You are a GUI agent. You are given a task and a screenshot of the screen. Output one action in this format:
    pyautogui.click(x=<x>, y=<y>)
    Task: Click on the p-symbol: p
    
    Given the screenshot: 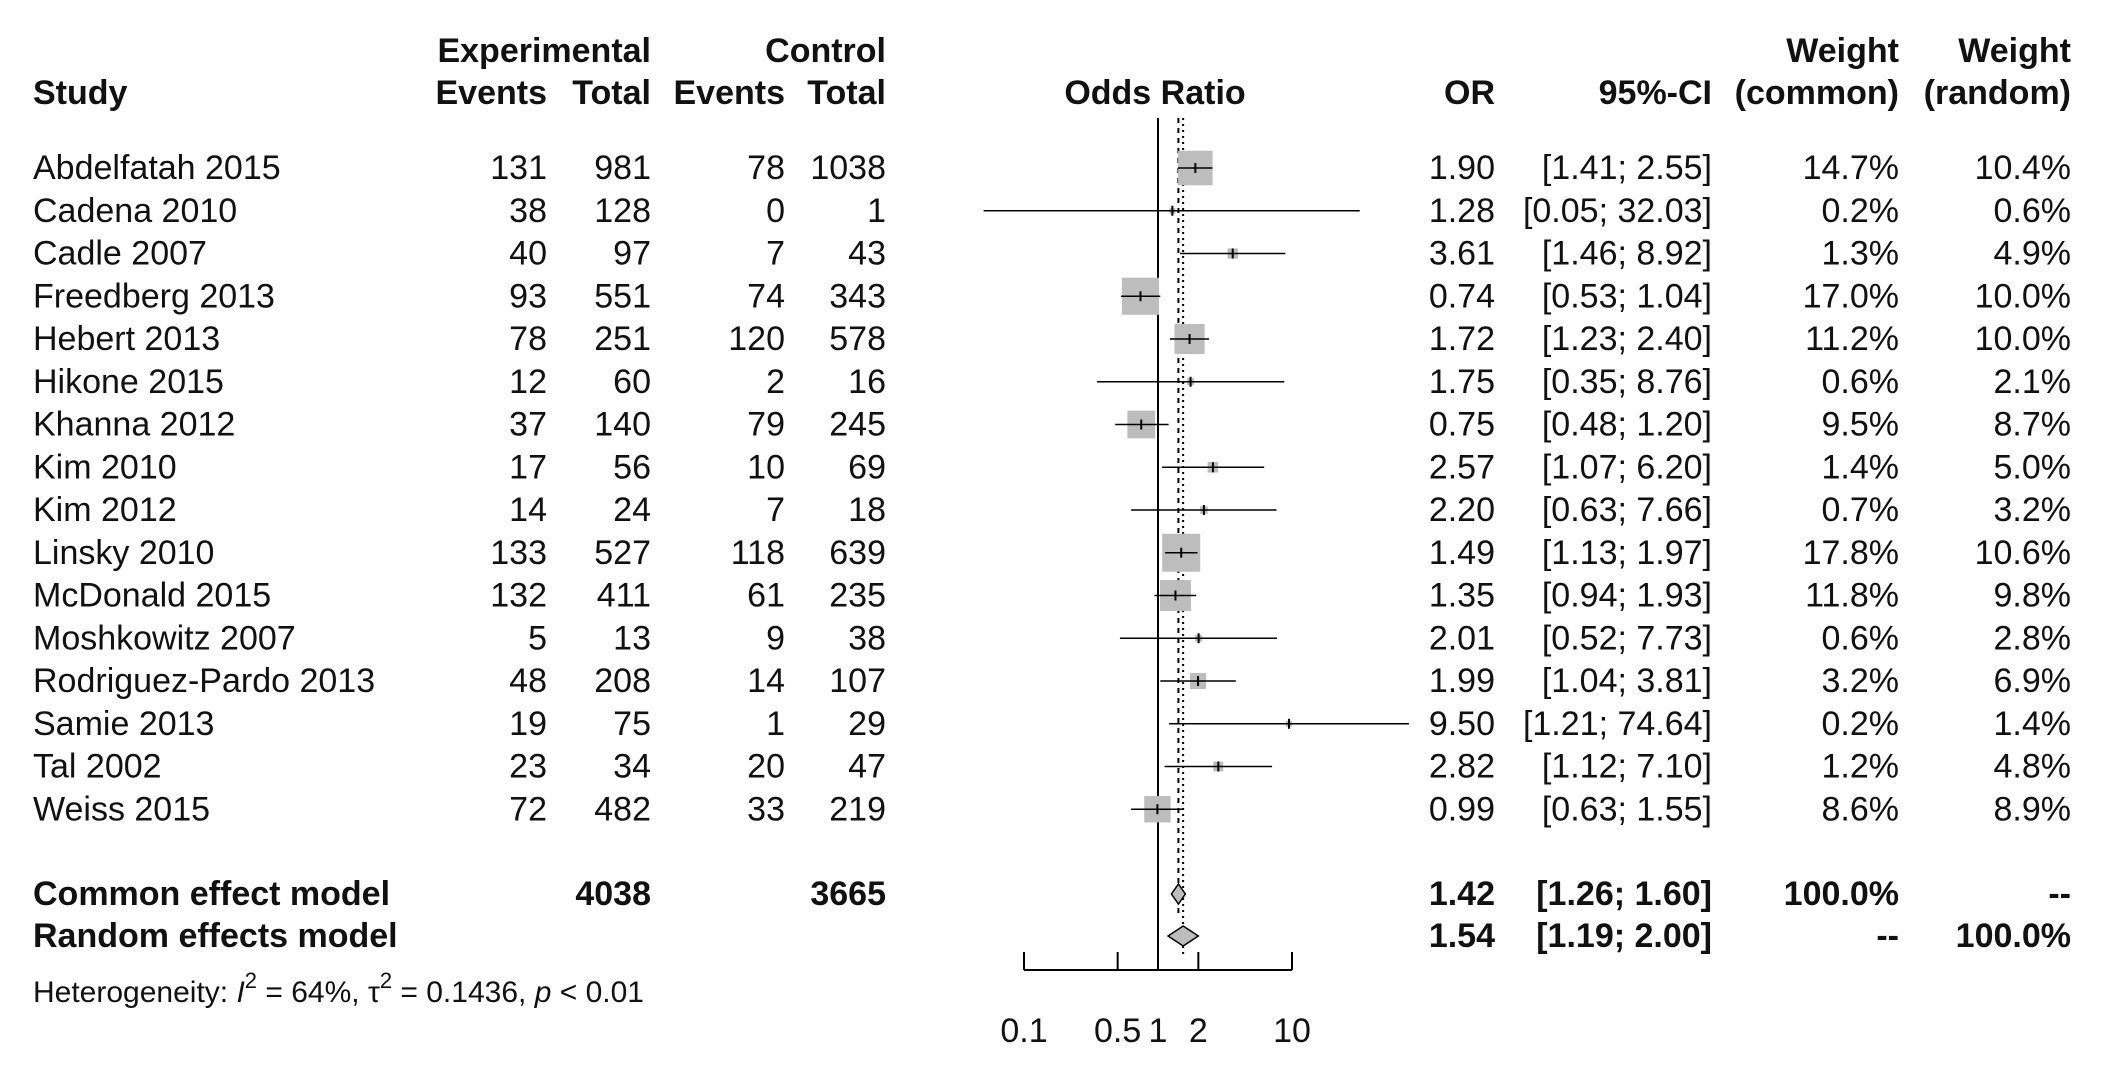 What is the action you would take?
    pyautogui.click(x=543, y=992)
    